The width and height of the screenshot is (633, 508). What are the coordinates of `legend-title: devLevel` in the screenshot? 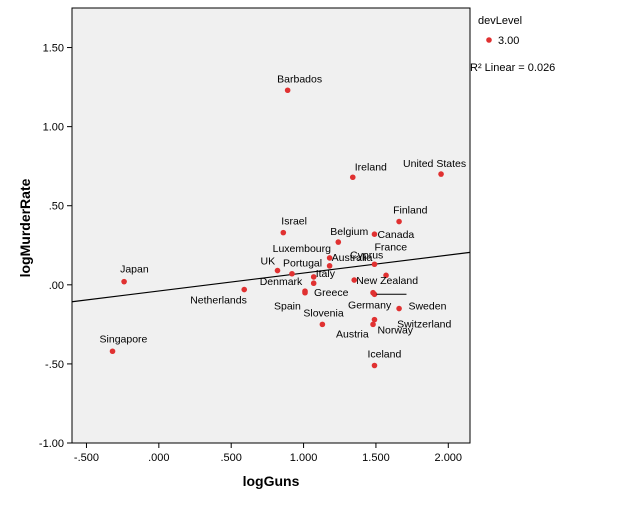 It's located at (500, 21).